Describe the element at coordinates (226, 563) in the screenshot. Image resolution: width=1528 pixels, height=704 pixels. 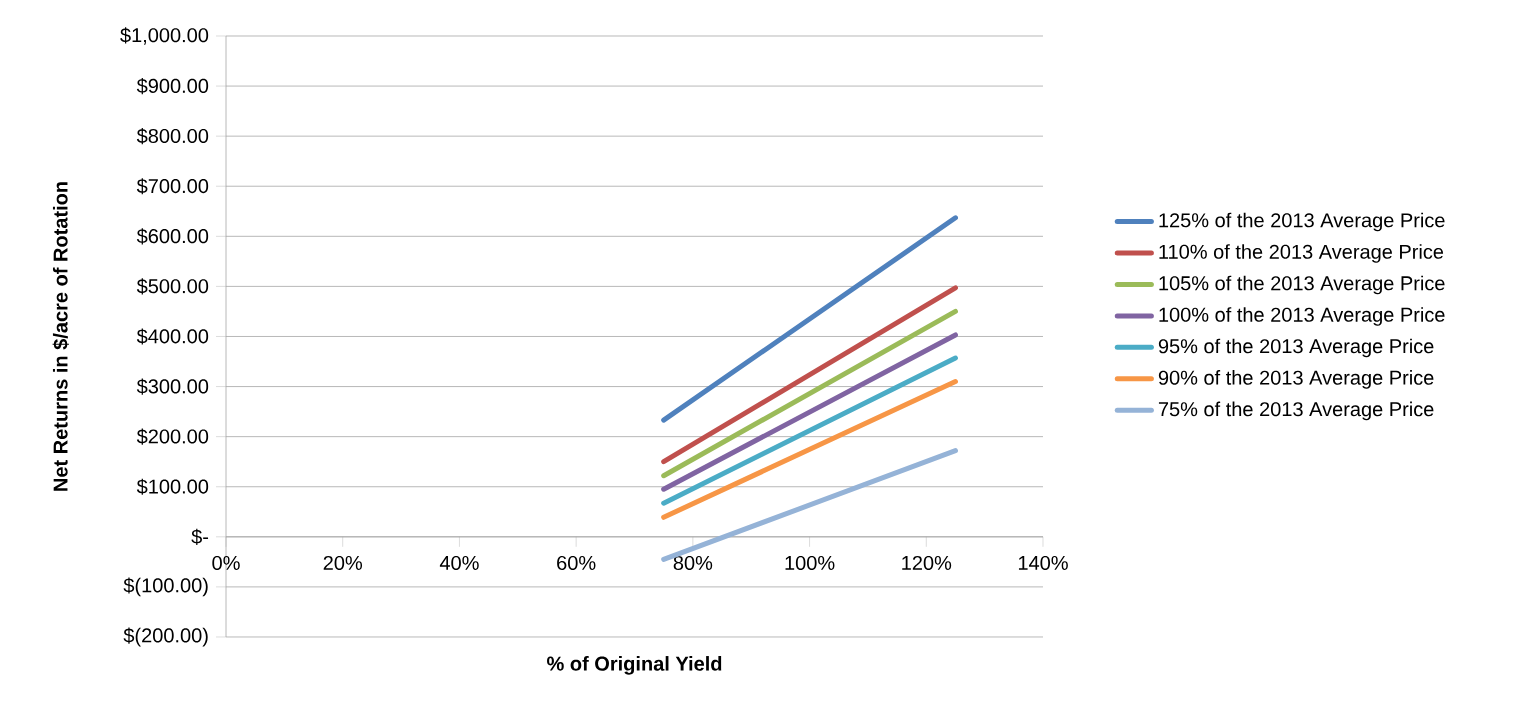
I see `x-tick-label: 0%` at that location.